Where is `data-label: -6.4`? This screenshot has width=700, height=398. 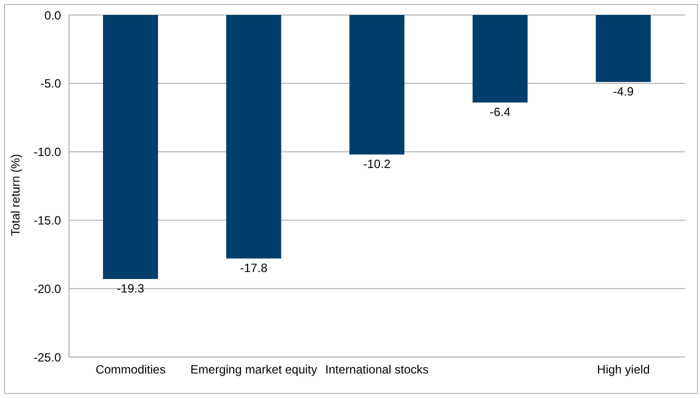 data-label: -6.4 is located at coordinates (500, 112).